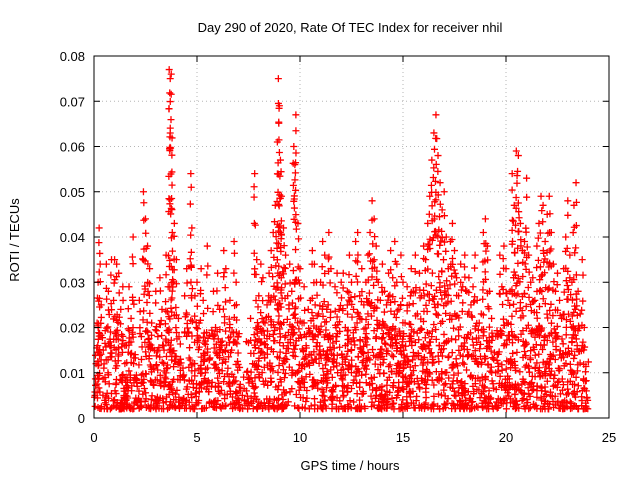  What do you see at coordinates (72, 282) in the screenshot?
I see `y-tick-label: 0.03` at bounding box center [72, 282].